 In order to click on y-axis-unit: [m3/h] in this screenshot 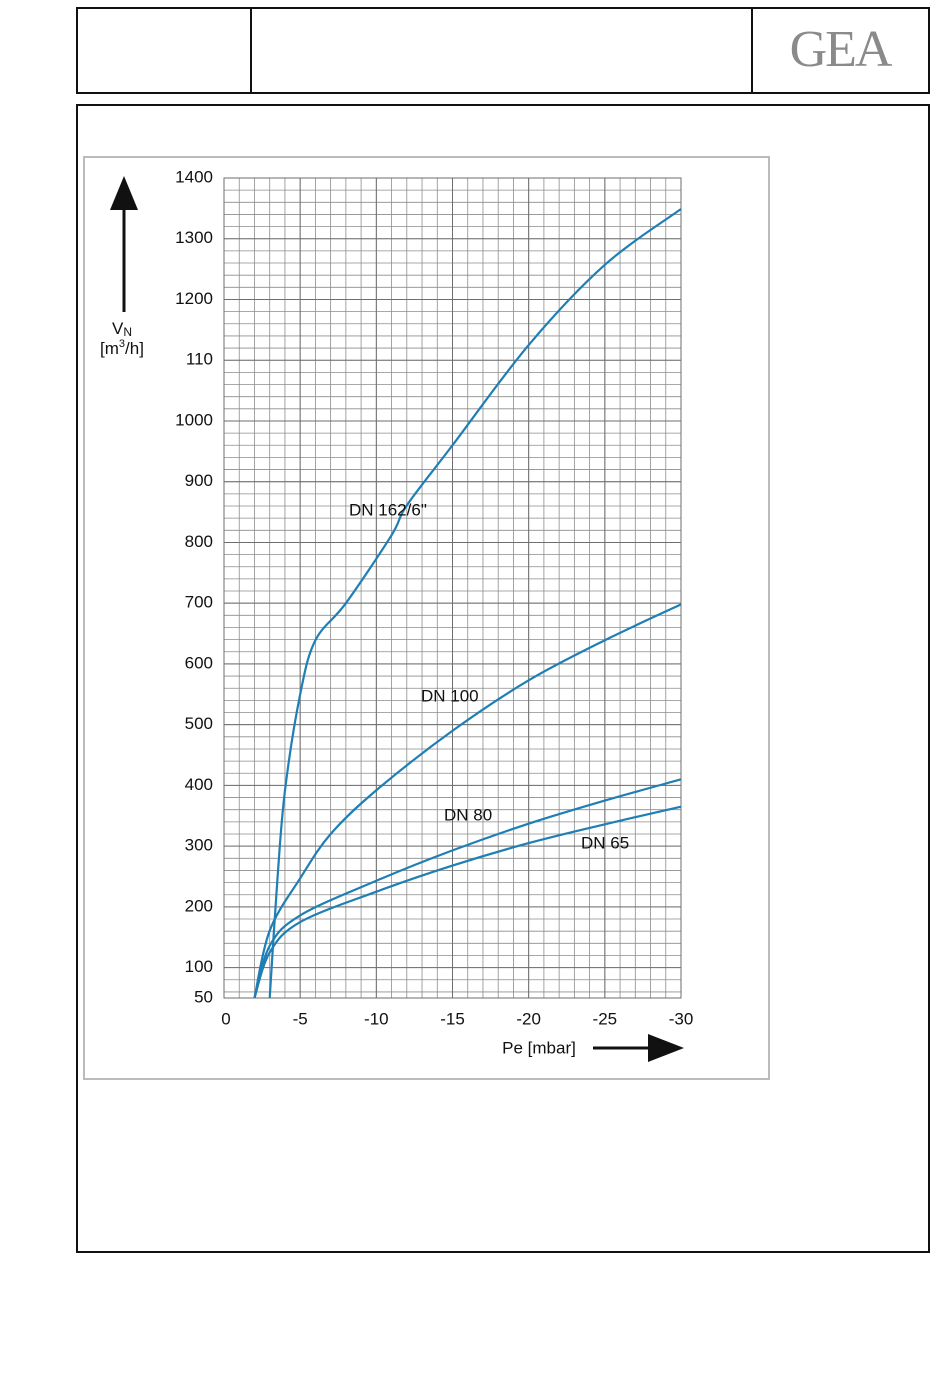, I will do `click(122, 348)`.